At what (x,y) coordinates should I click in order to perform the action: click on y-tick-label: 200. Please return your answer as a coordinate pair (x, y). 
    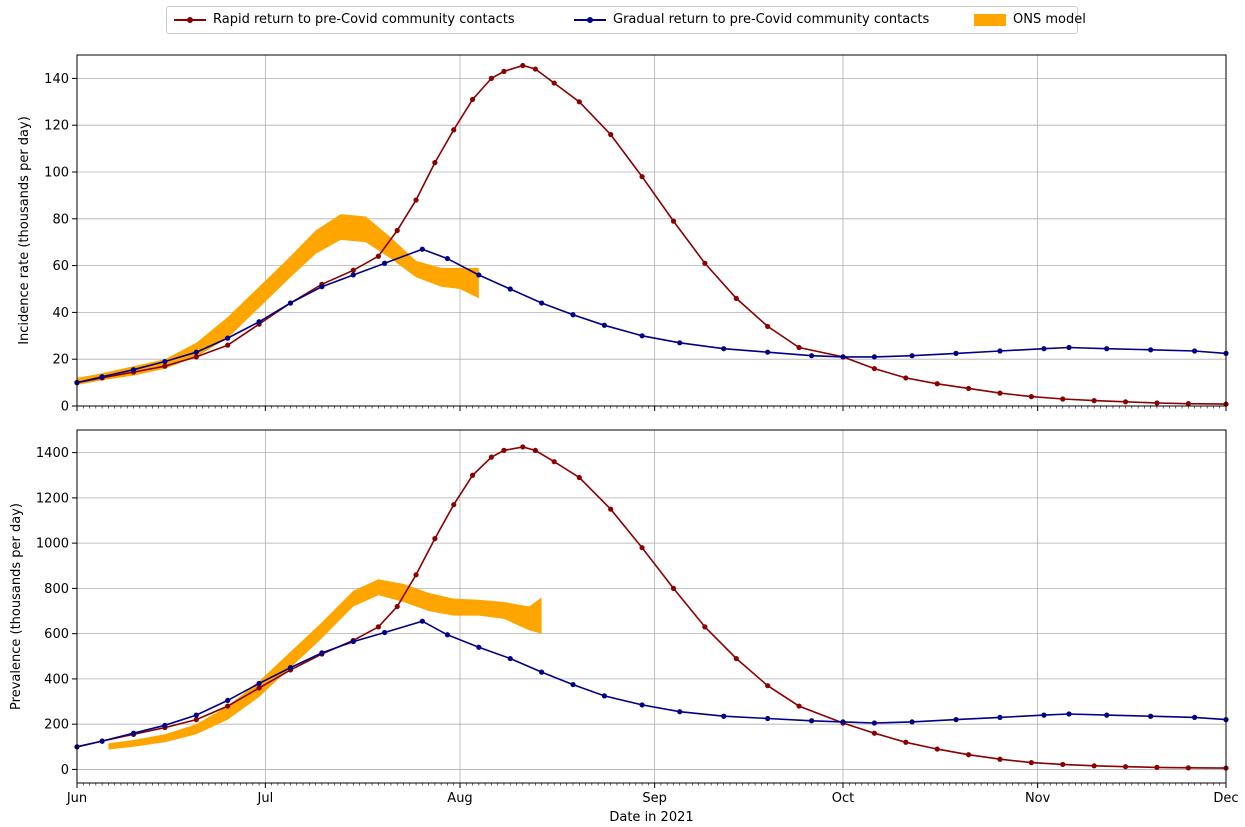
    Looking at the image, I should click on (56, 725).